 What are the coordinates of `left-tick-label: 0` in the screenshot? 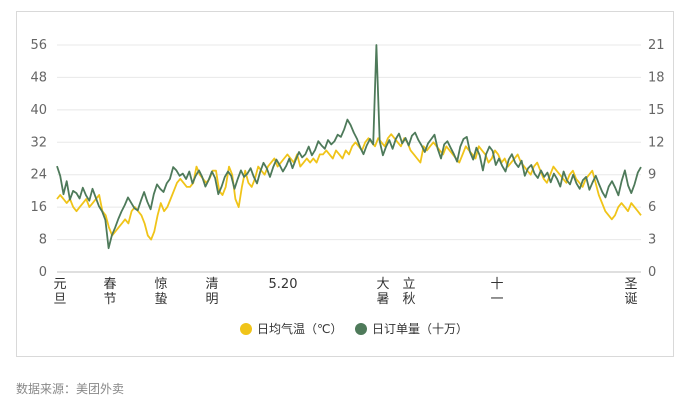 It's located at (43, 272).